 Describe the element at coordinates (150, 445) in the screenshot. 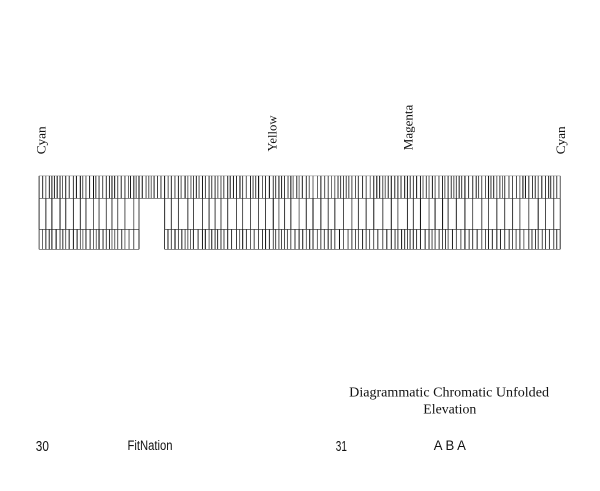

I see `svg-text: FitNation` at that location.